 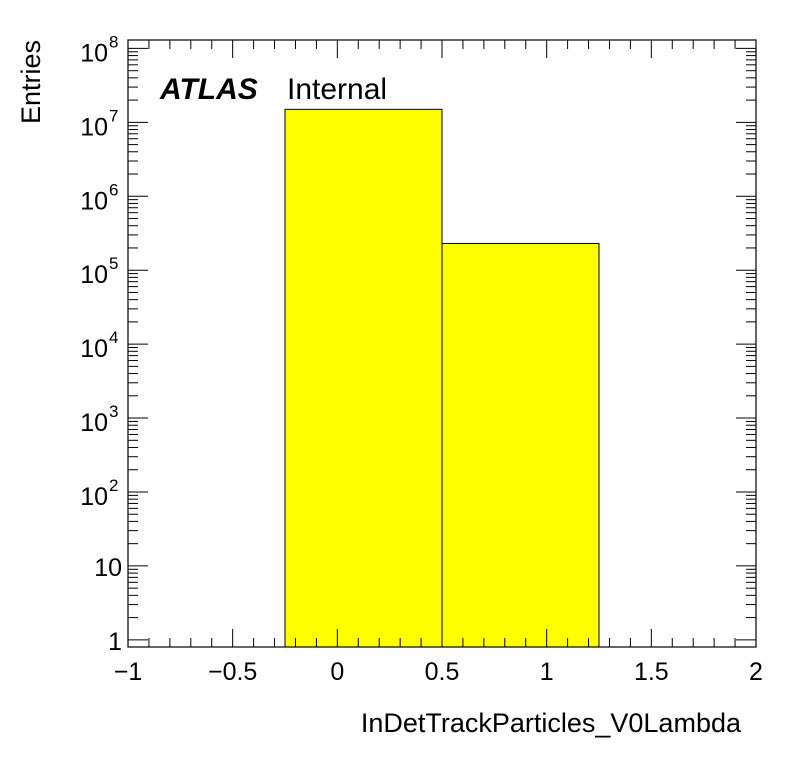 What do you see at coordinates (208, 89) in the screenshot?
I see `atlas-label: ATLAS` at bounding box center [208, 89].